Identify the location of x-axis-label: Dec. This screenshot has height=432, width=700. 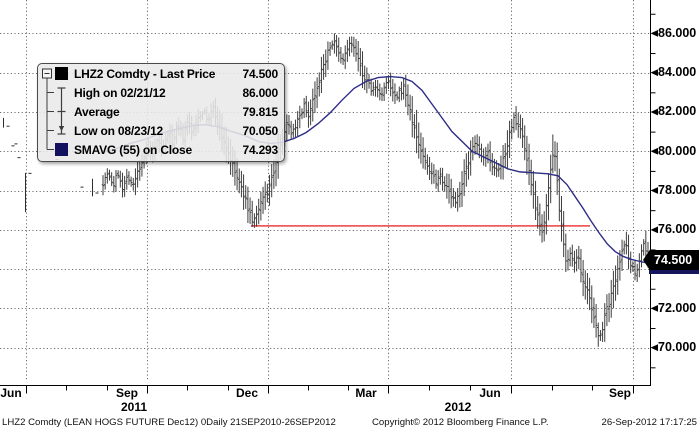
(246, 393).